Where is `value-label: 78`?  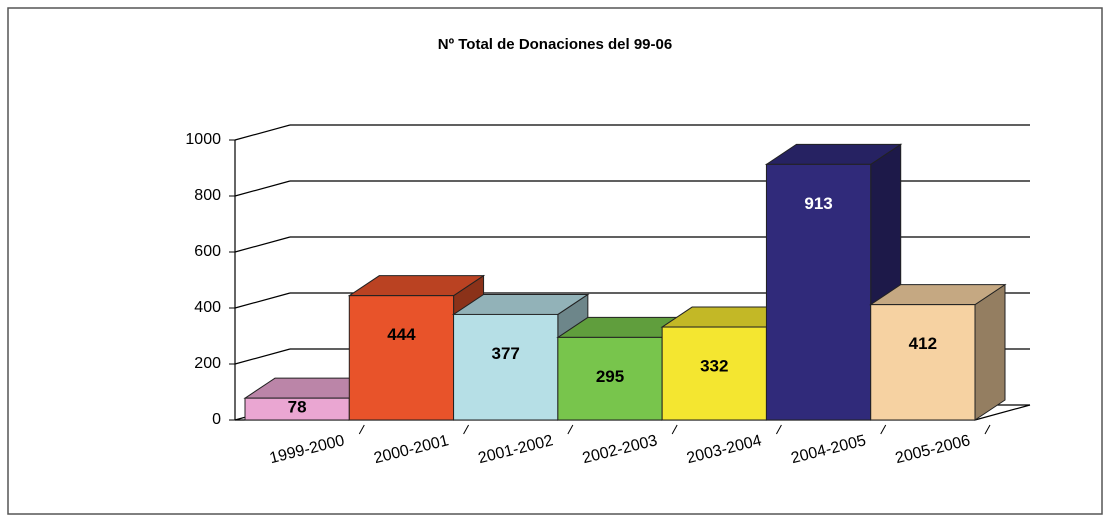 value-label: 78 is located at coordinates (297, 406).